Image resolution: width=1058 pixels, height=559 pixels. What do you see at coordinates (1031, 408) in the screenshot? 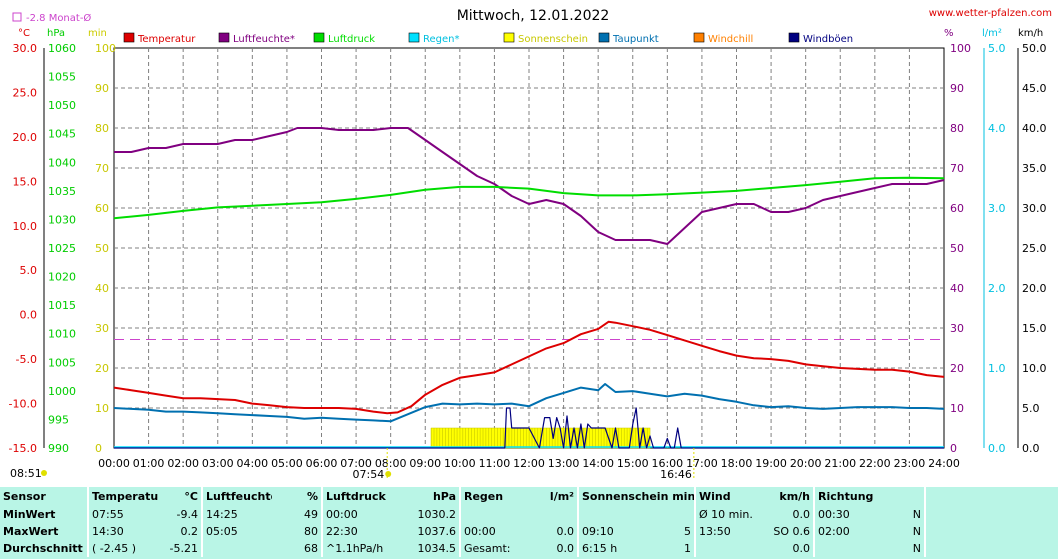
I see `wind-tick-label: 5.0` at bounding box center [1031, 408].